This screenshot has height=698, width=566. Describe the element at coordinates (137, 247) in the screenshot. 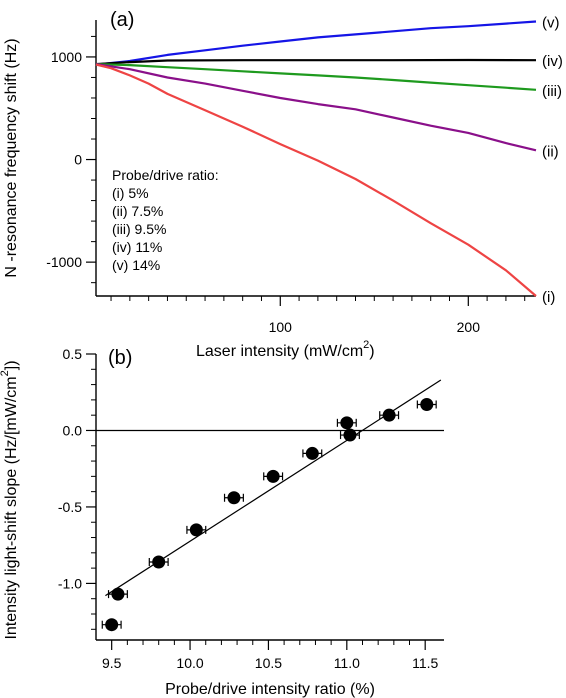

I see `legend-entry: (iv) 11%` at that location.